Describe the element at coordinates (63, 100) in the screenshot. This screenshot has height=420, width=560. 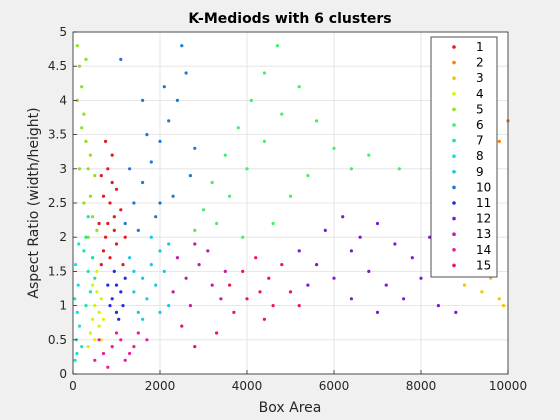
I see `y-tick-label: 4` at that location.